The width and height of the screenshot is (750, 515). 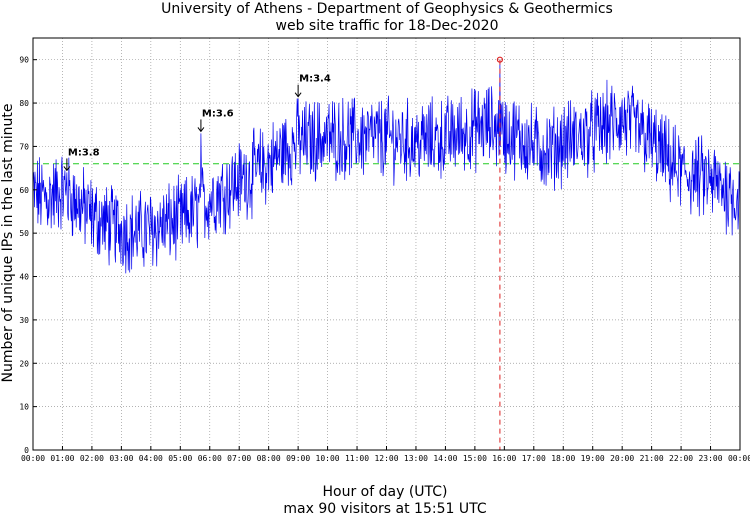 I want to click on x-tick-label: 17:00, so click(x=534, y=458).